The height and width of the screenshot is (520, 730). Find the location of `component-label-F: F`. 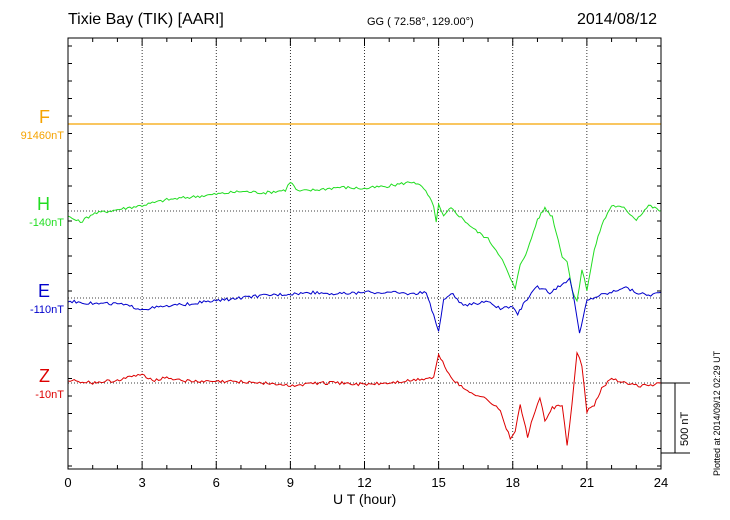

component-label-F: F is located at coordinates (44, 117).